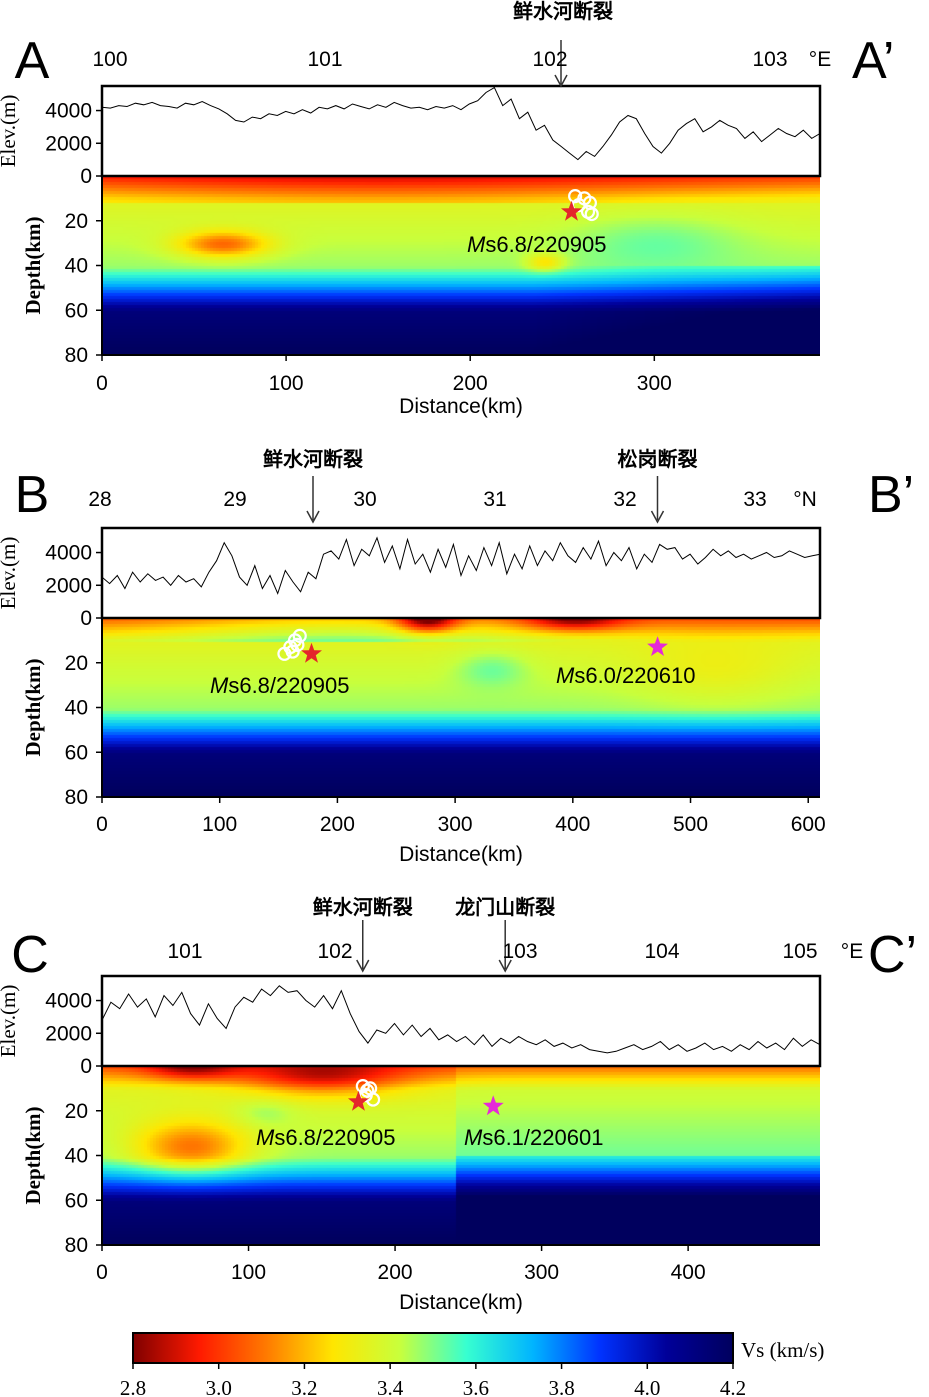 This screenshot has width=929, height=1397. What do you see at coordinates (30, 955) in the screenshot?
I see `panel-letter-start: C` at bounding box center [30, 955].